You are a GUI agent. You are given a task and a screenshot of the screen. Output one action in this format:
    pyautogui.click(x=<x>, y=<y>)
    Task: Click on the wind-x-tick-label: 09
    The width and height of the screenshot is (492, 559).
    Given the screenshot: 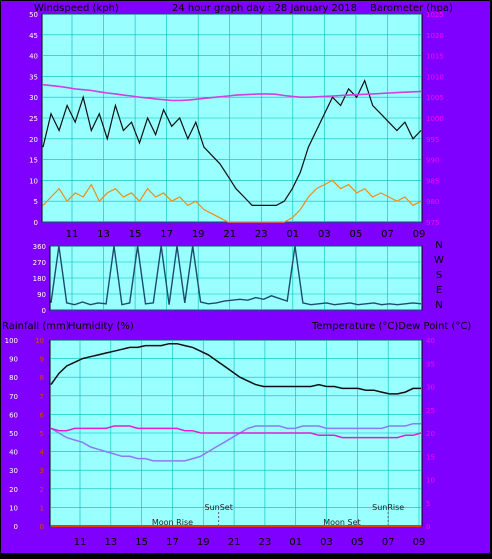 What is the action you would take?
    pyautogui.click(x=419, y=234)
    